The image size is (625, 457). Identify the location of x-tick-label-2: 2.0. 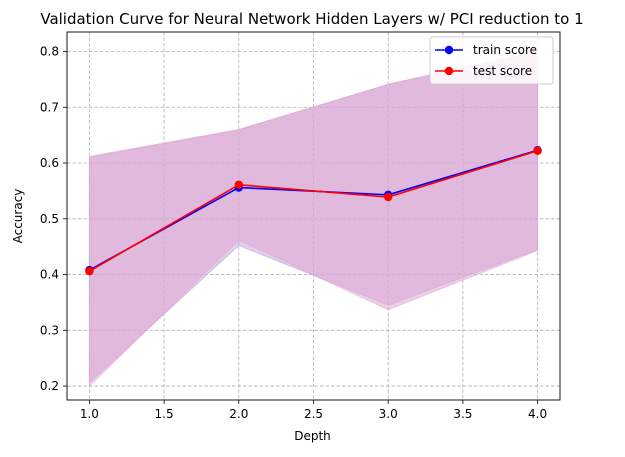
(238, 414).